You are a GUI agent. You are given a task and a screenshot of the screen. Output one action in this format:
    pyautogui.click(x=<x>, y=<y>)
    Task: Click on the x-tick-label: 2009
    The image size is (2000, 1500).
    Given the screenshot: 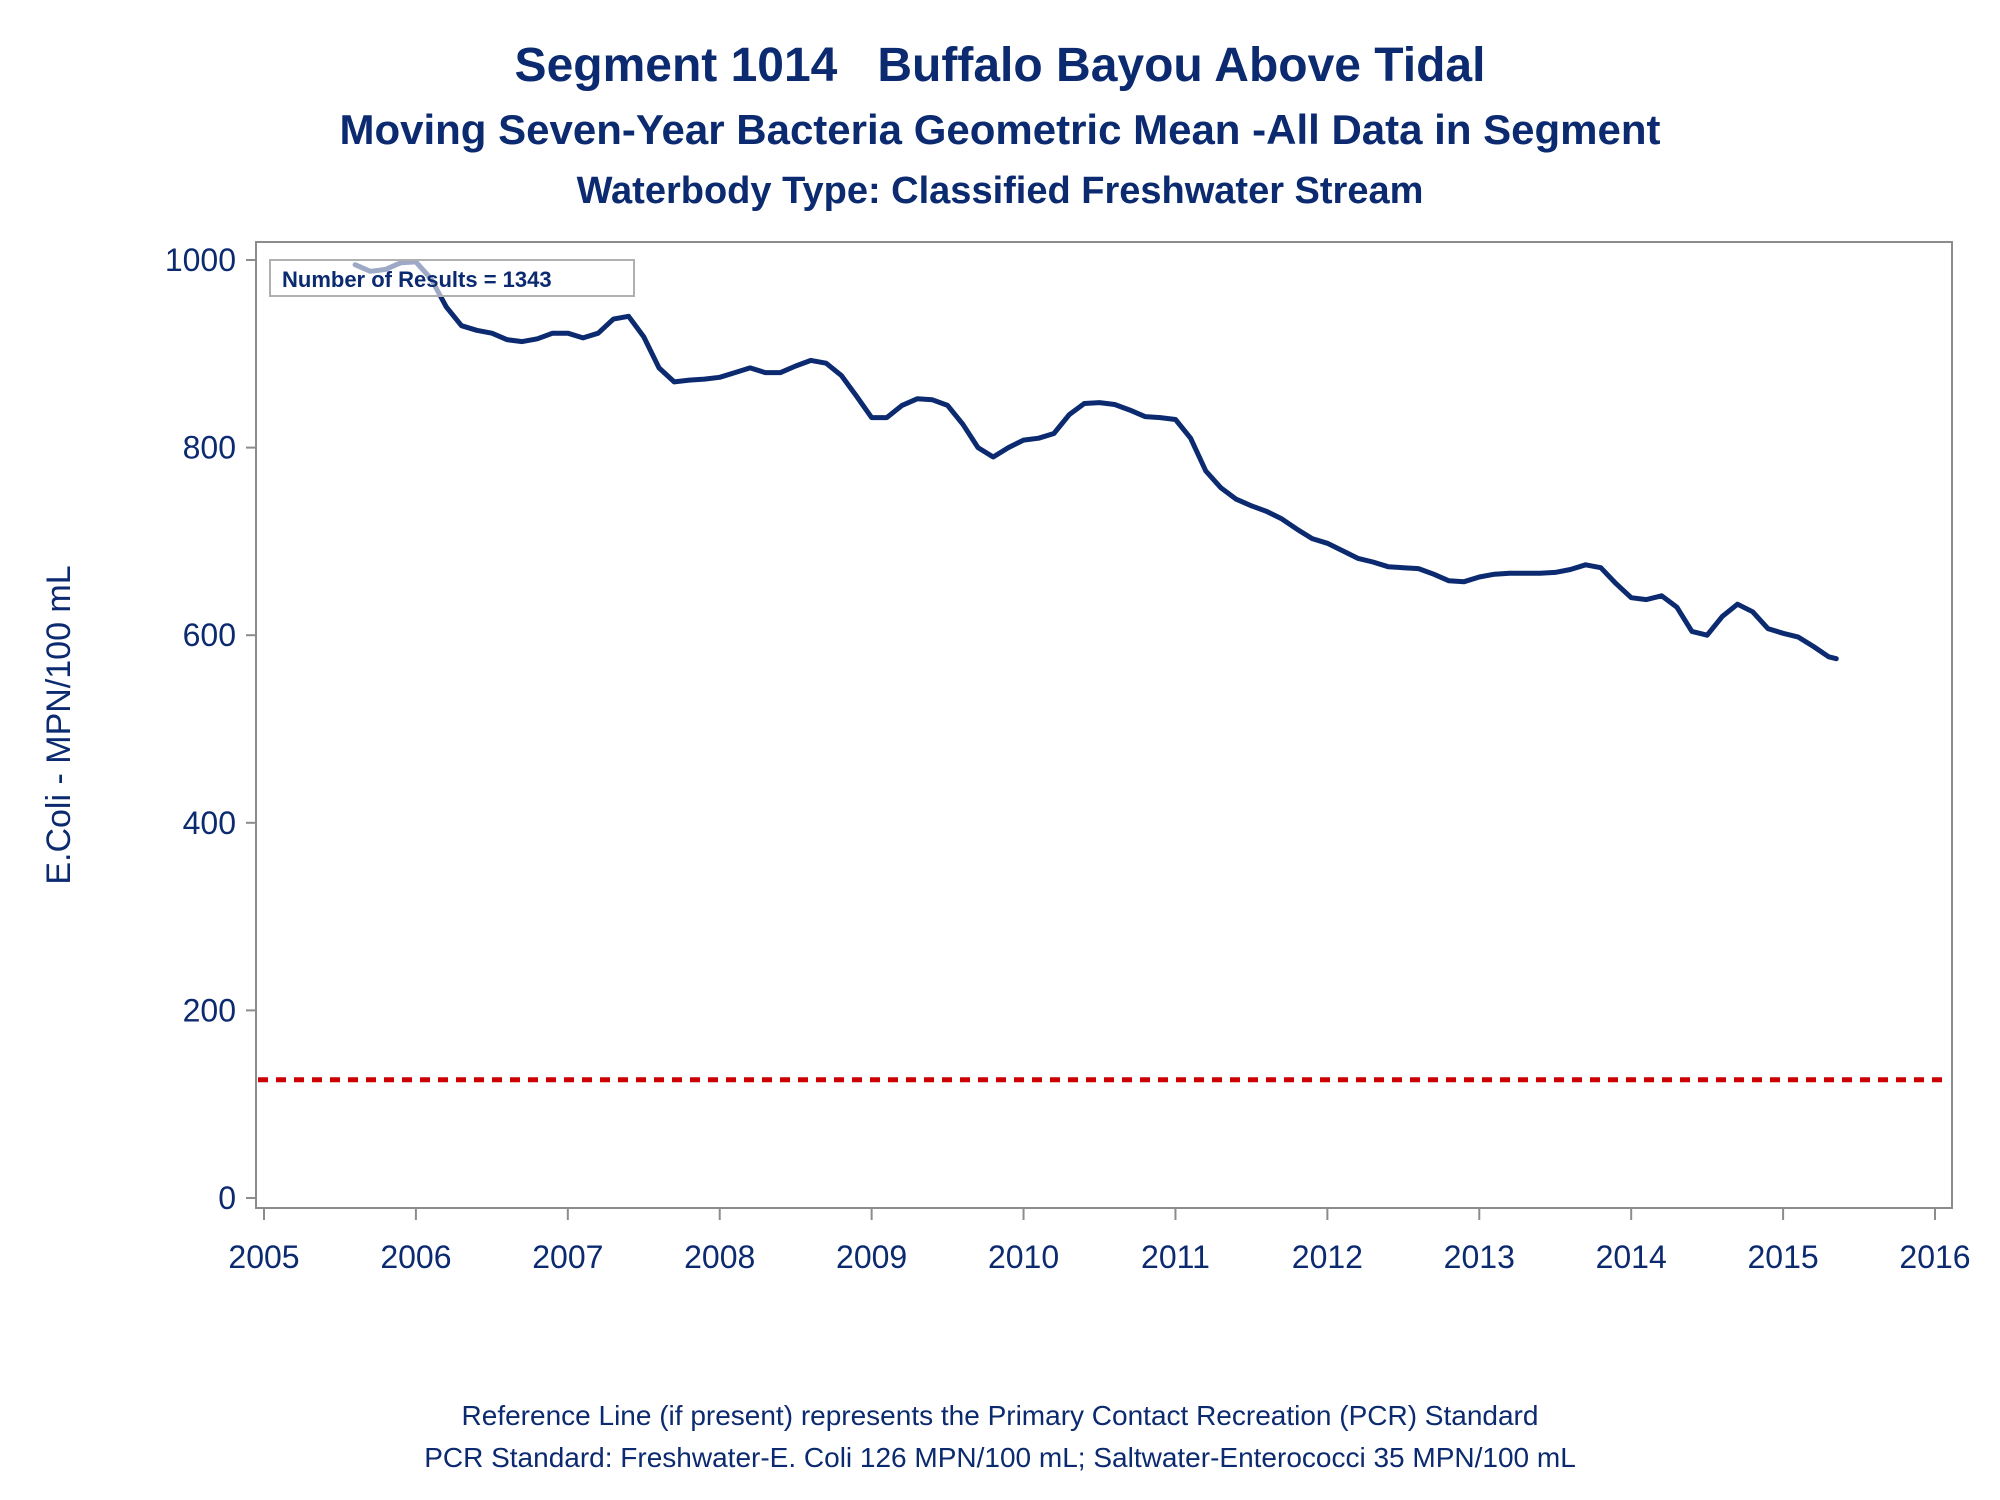 What is the action you would take?
    pyautogui.click(x=871, y=1257)
    